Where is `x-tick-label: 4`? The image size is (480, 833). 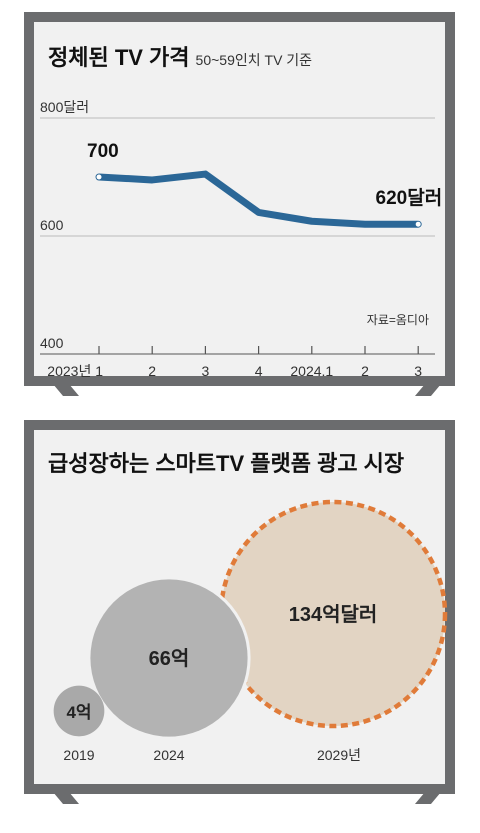 x-tick-label: 4 is located at coordinates (259, 371).